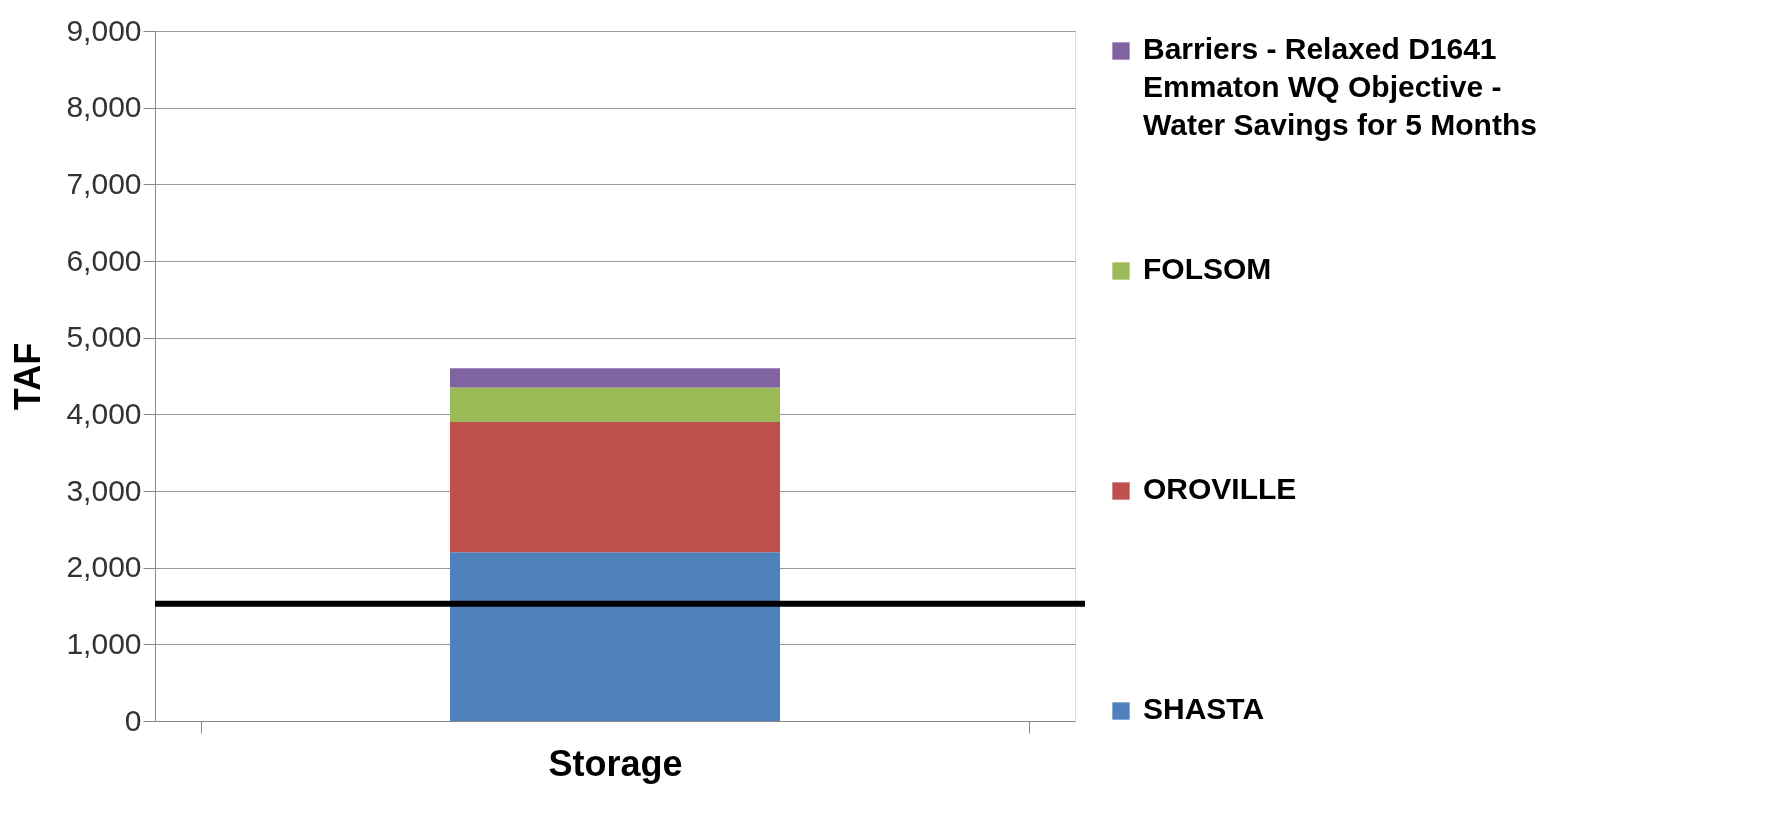 The height and width of the screenshot is (825, 1773). Describe the element at coordinates (104, 30) in the screenshot. I see `y-tick-label: 9,000` at that location.